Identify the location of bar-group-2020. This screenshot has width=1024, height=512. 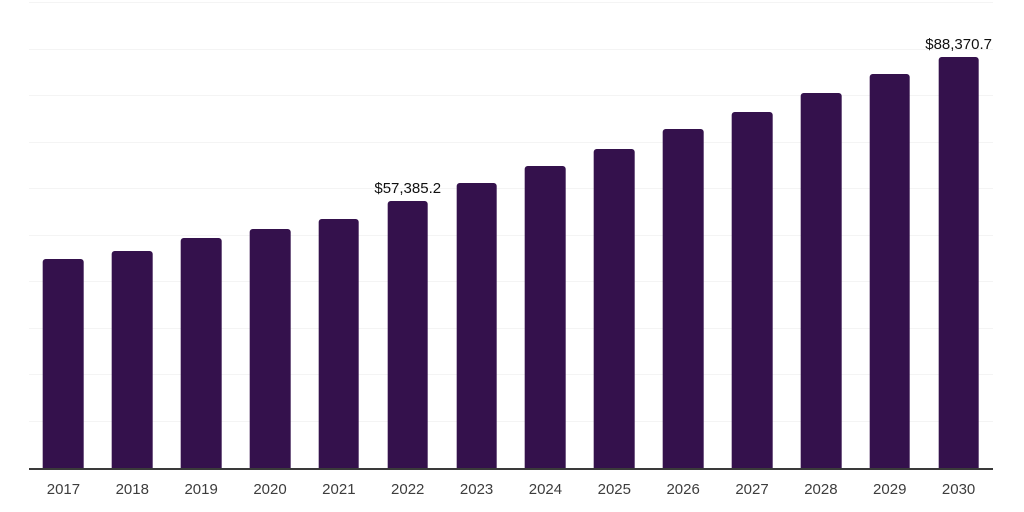
(270, 235).